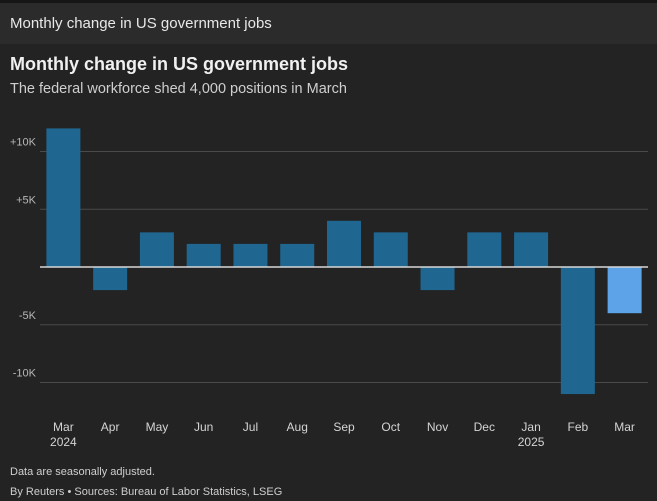 This screenshot has height=501, width=657. I want to click on x-tick-label: Feb, so click(578, 427).